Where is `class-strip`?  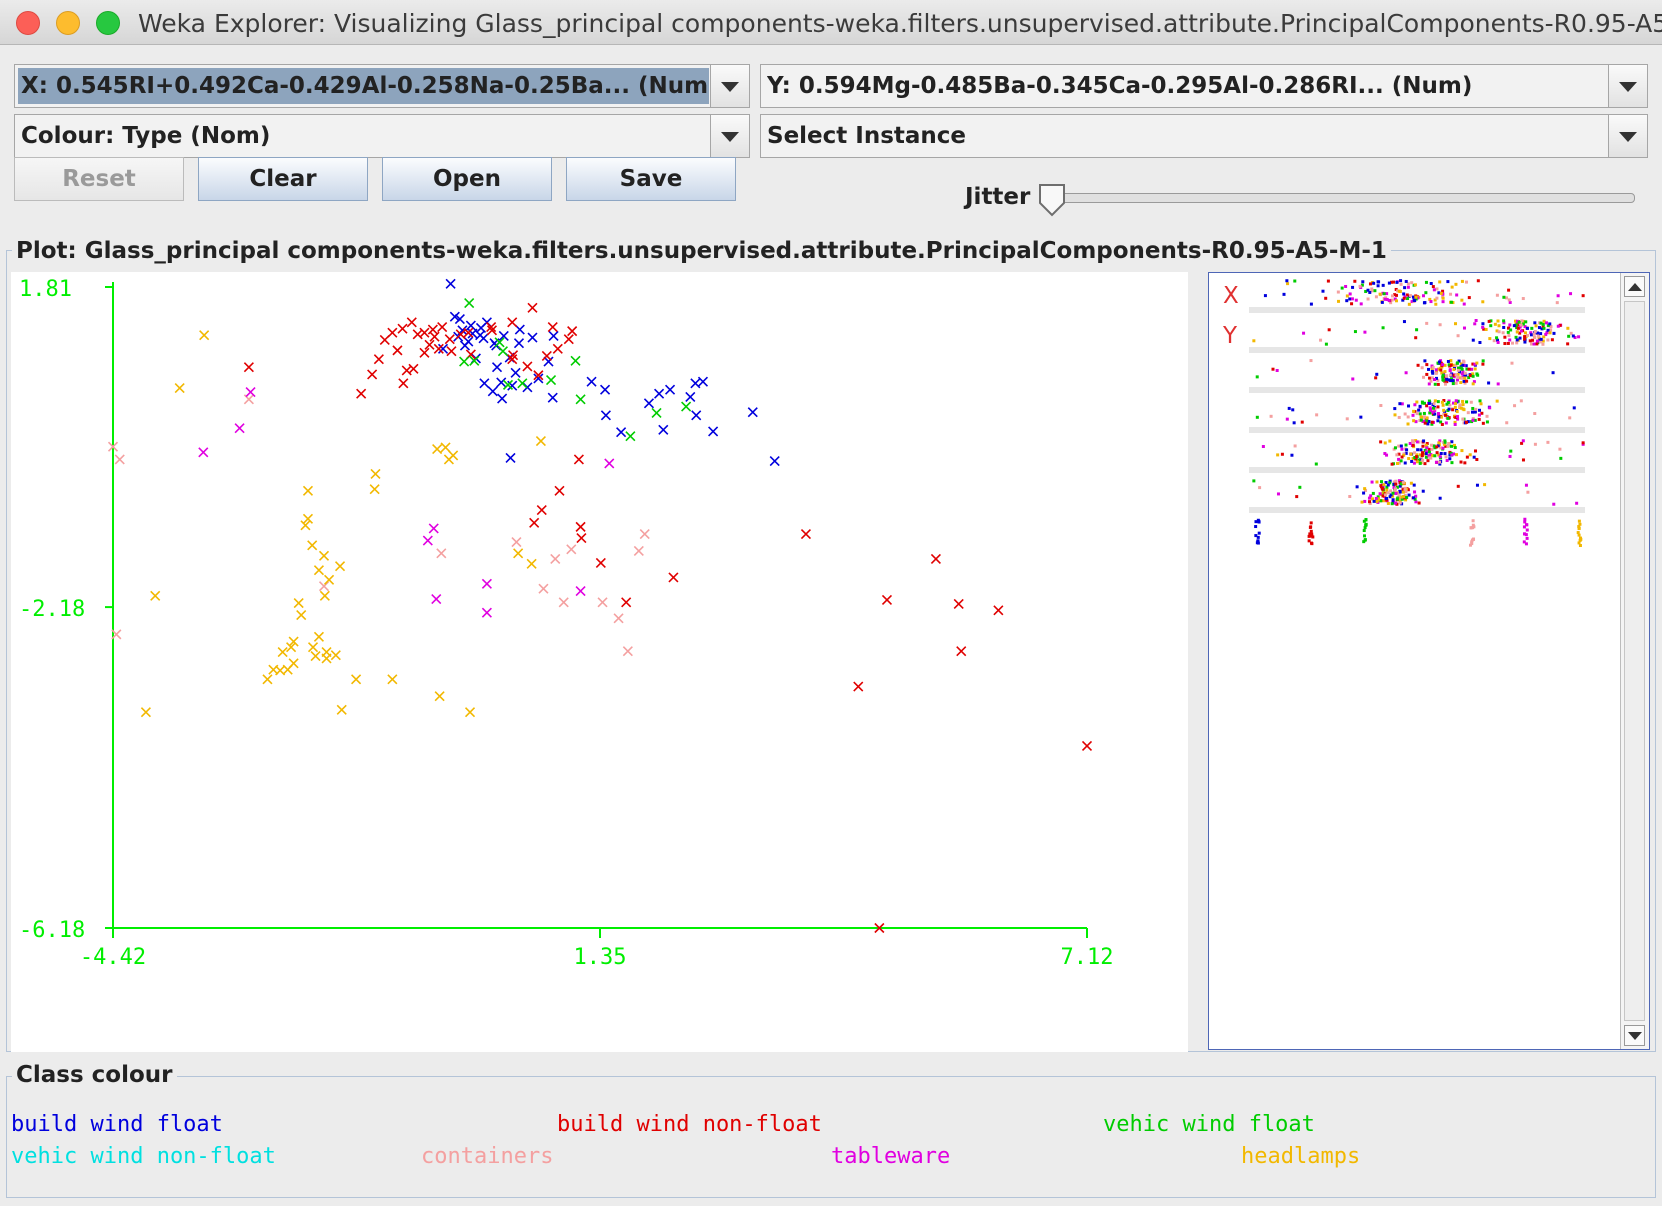 class-strip is located at coordinates (1417, 532).